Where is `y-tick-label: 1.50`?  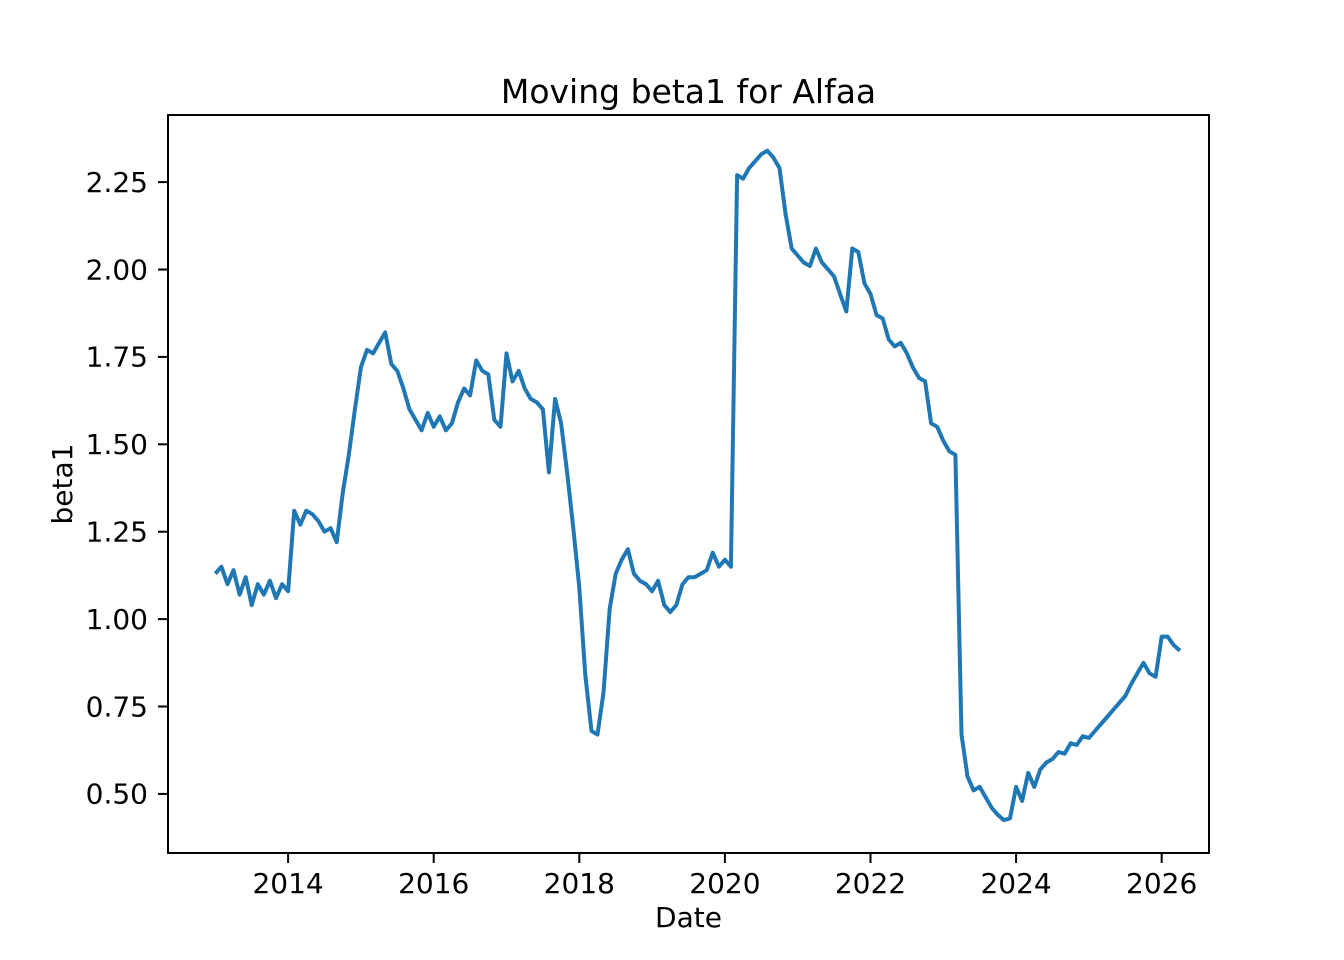
y-tick-label: 1.50 is located at coordinates (117, 444).